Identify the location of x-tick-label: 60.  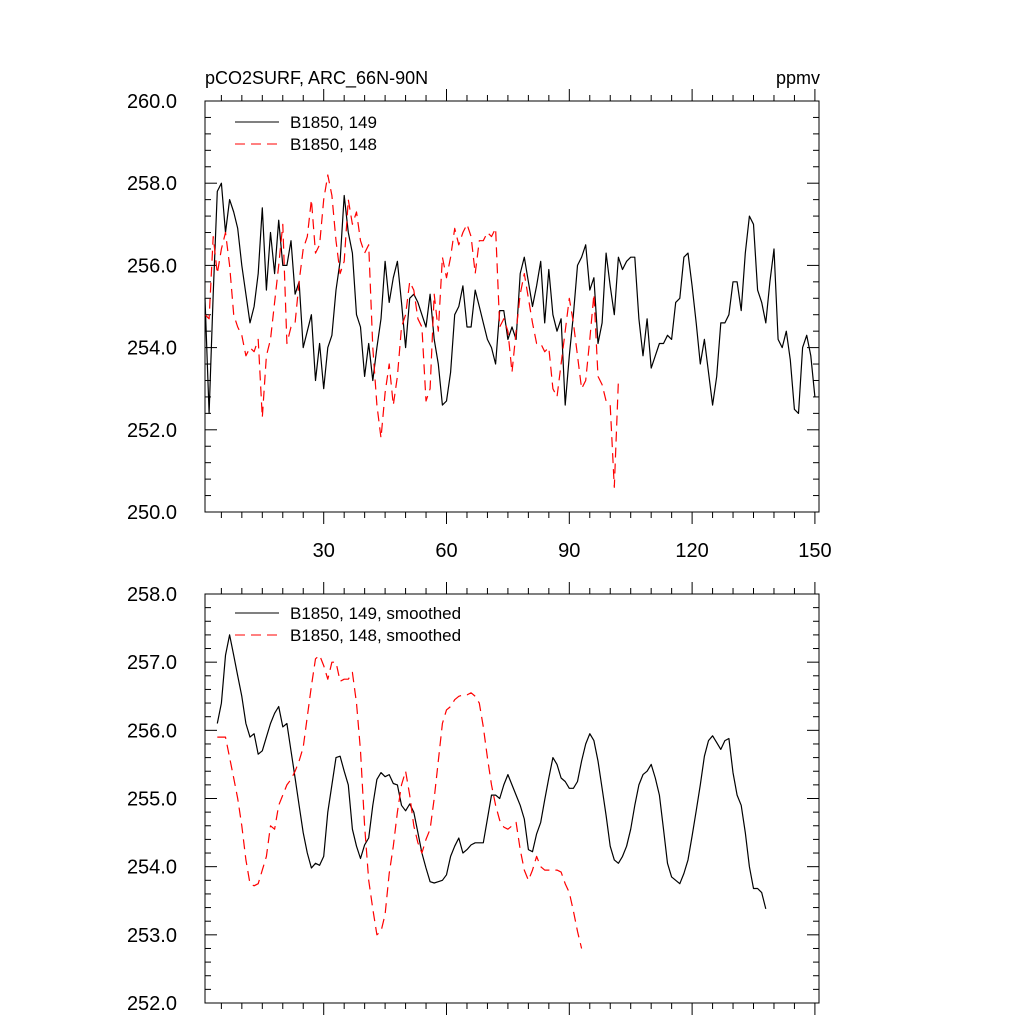
(446, 551).